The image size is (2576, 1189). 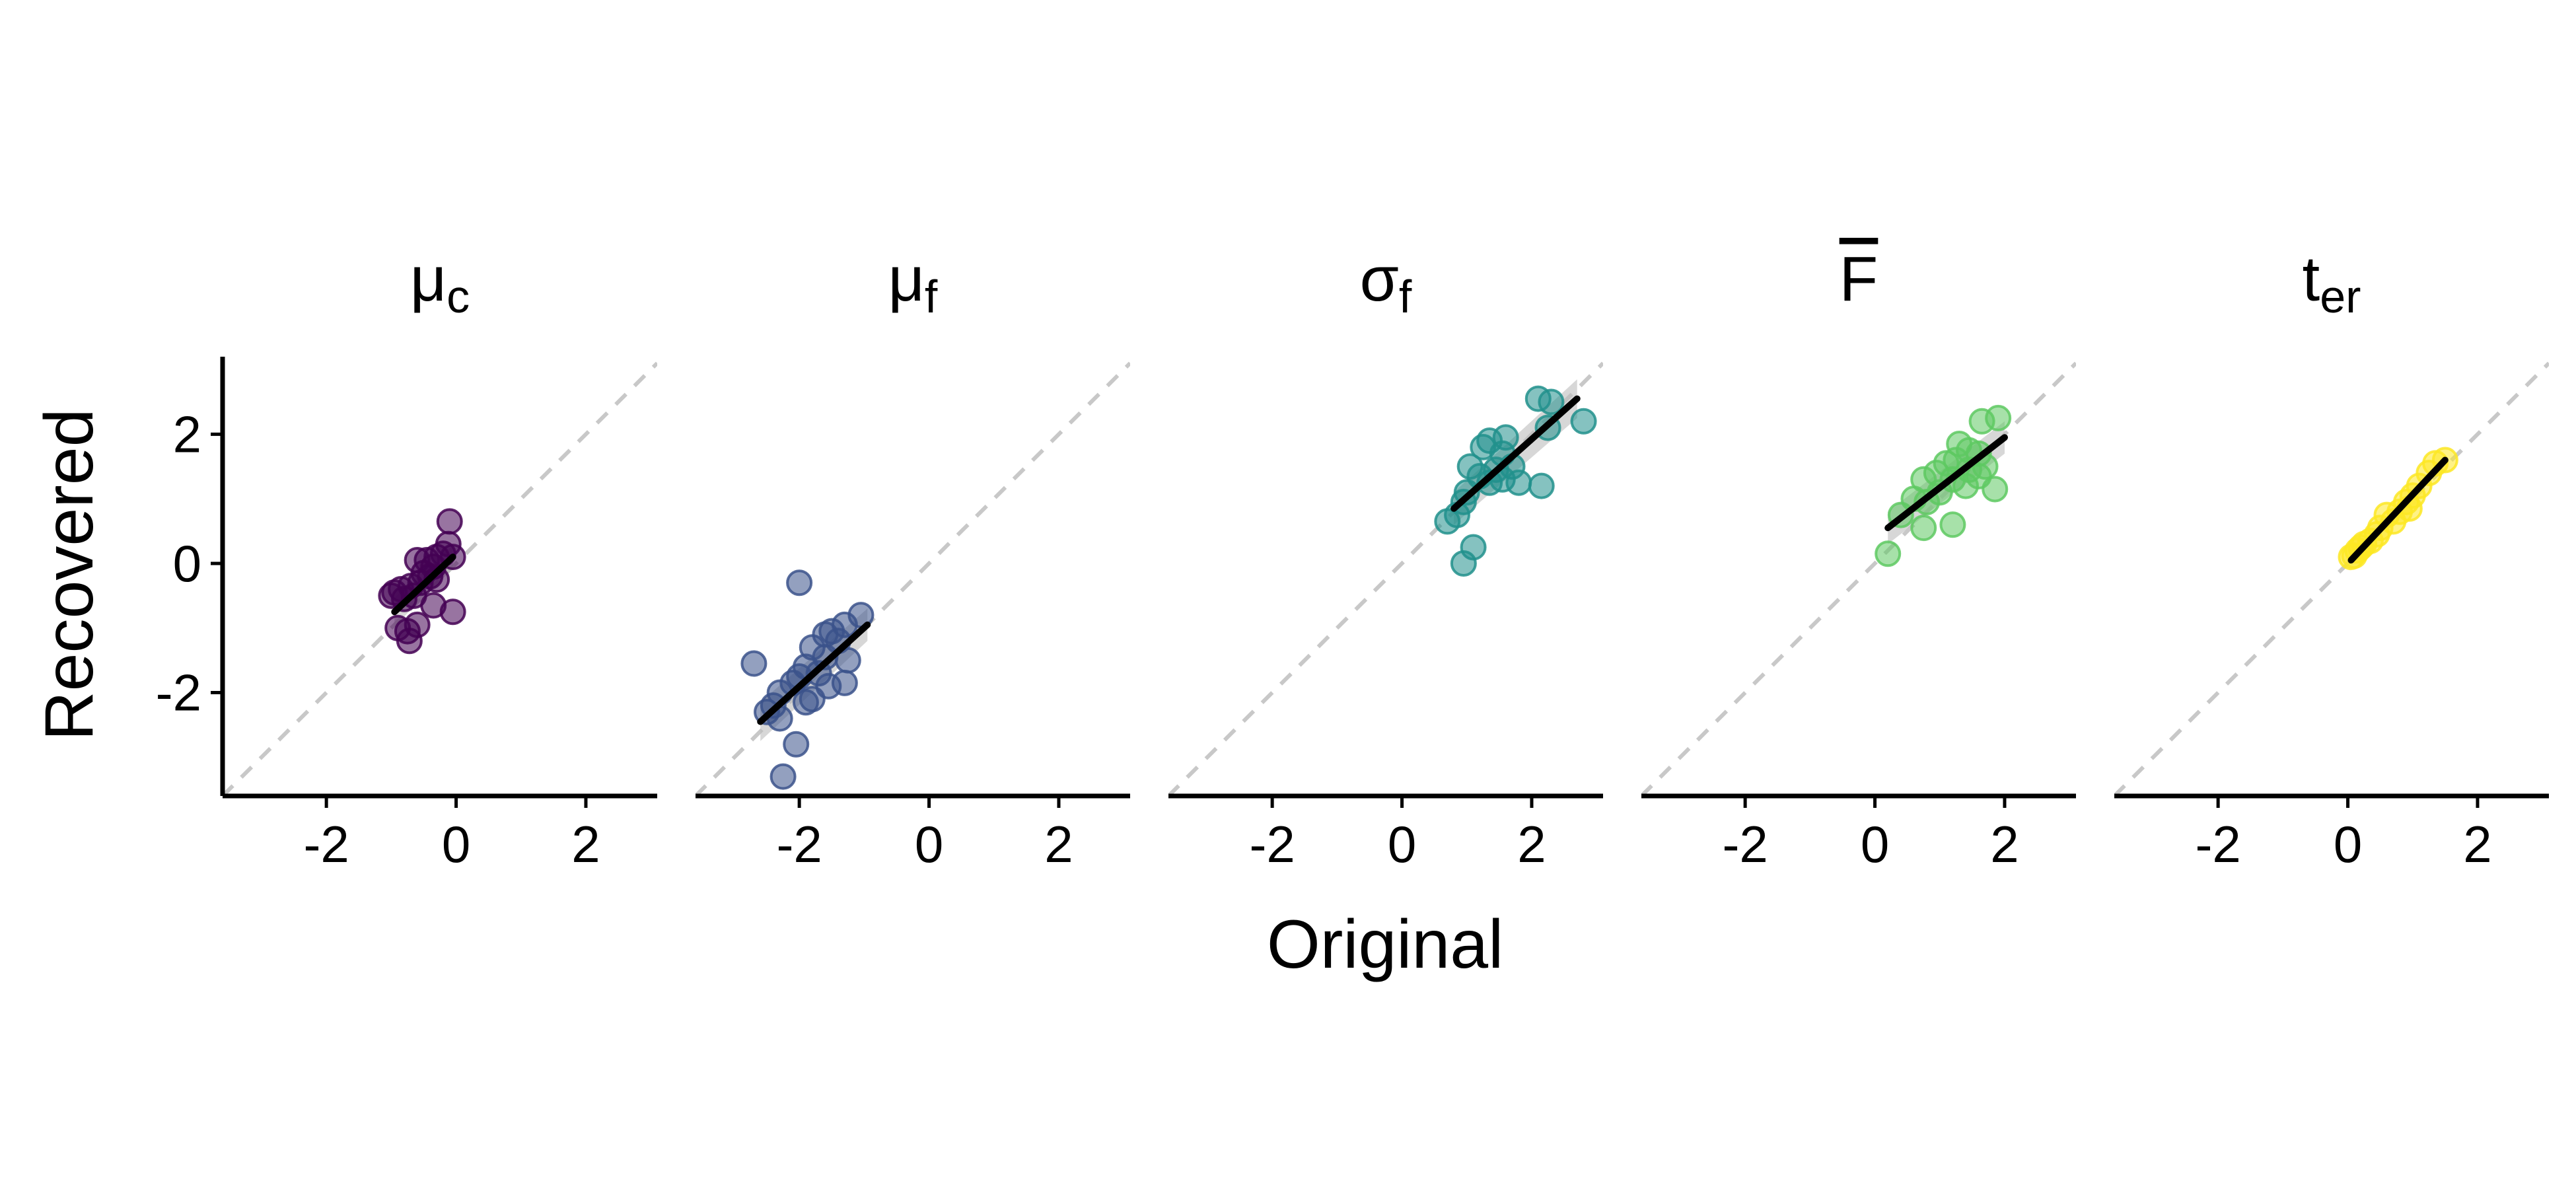 I want to click on y-axis-title: Recovered, so click(x=70, y=575).